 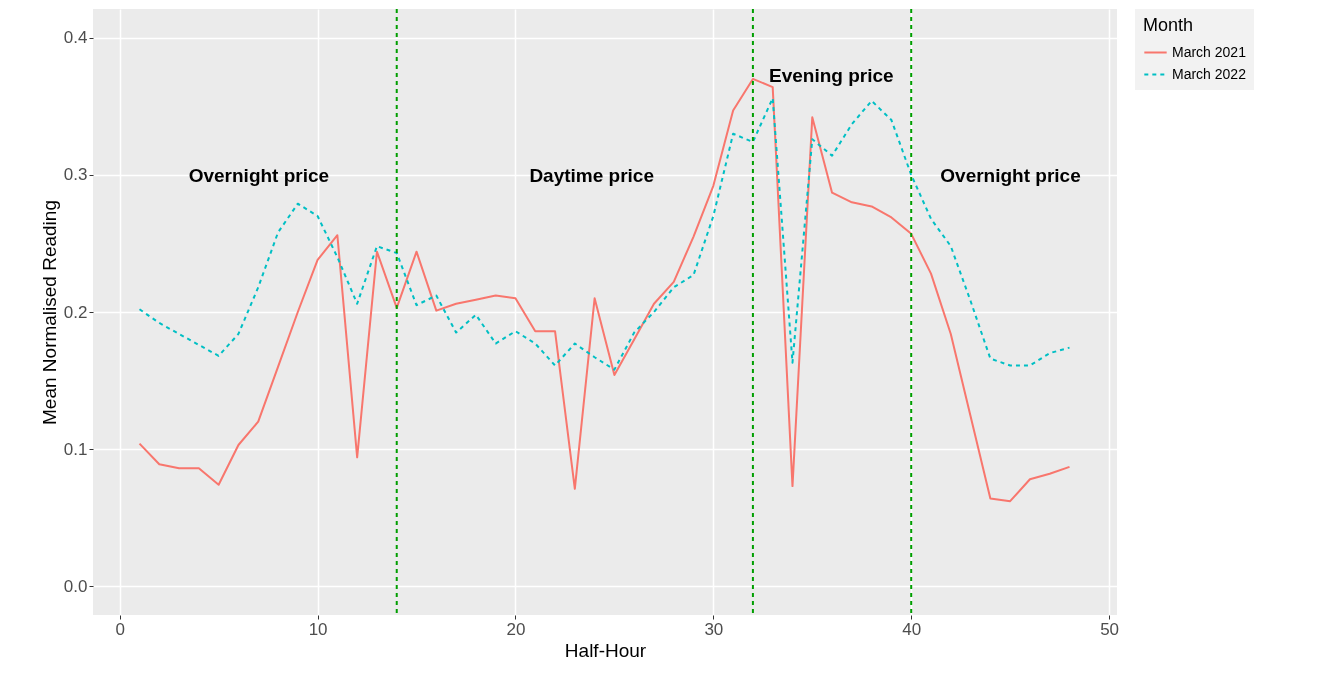 I want to click on y-tick-label: 0.2, so click(x=75, y=312).